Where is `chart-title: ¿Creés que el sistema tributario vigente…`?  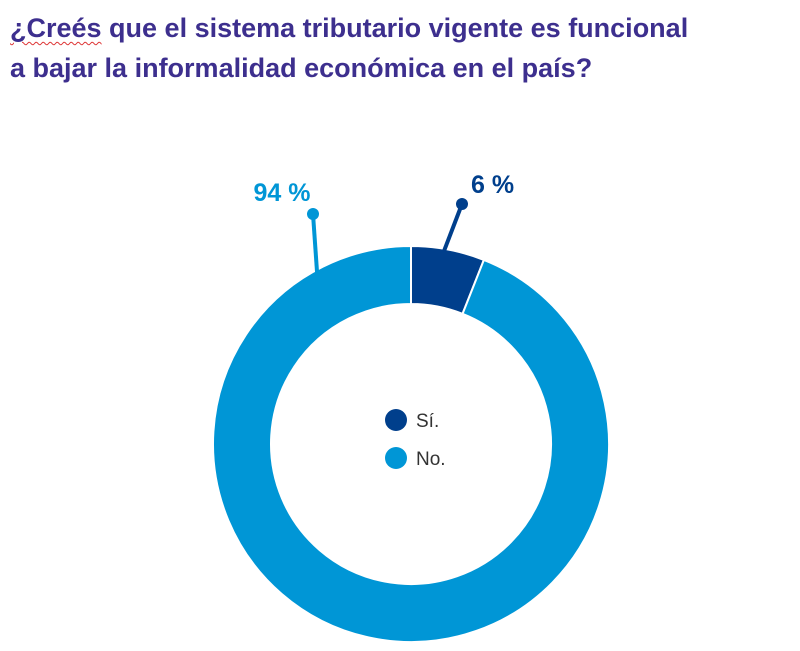
chart-title: ¿Creés que el sistema tributario vigente… is located at coordinates (349, 48).